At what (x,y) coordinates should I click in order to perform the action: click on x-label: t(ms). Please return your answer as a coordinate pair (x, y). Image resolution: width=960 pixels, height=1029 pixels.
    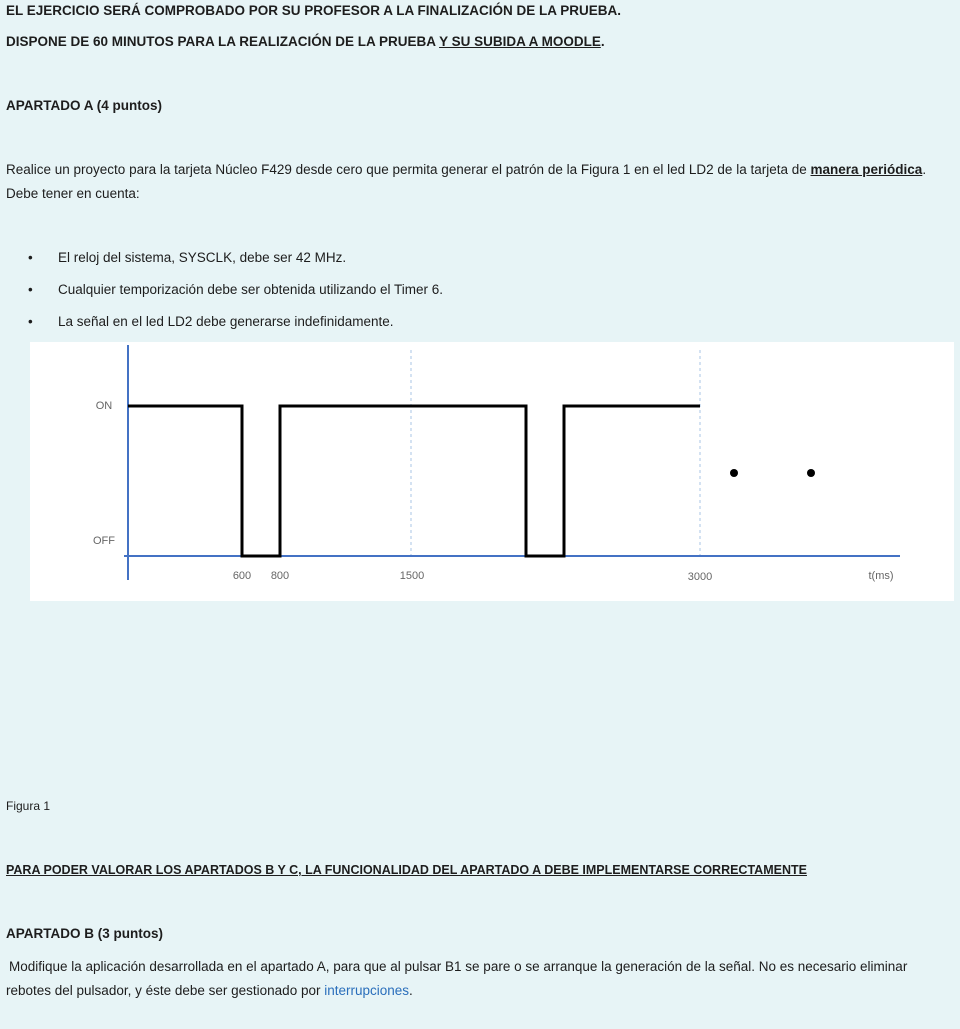
    Looking at the image, I should click on (880, 576).